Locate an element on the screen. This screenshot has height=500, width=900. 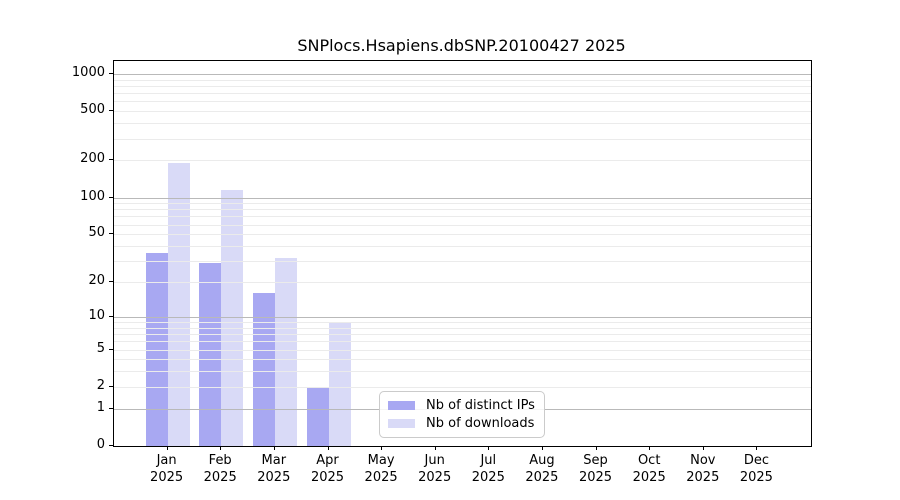
bar-downloads-apr is located at coordinates (339, 384).